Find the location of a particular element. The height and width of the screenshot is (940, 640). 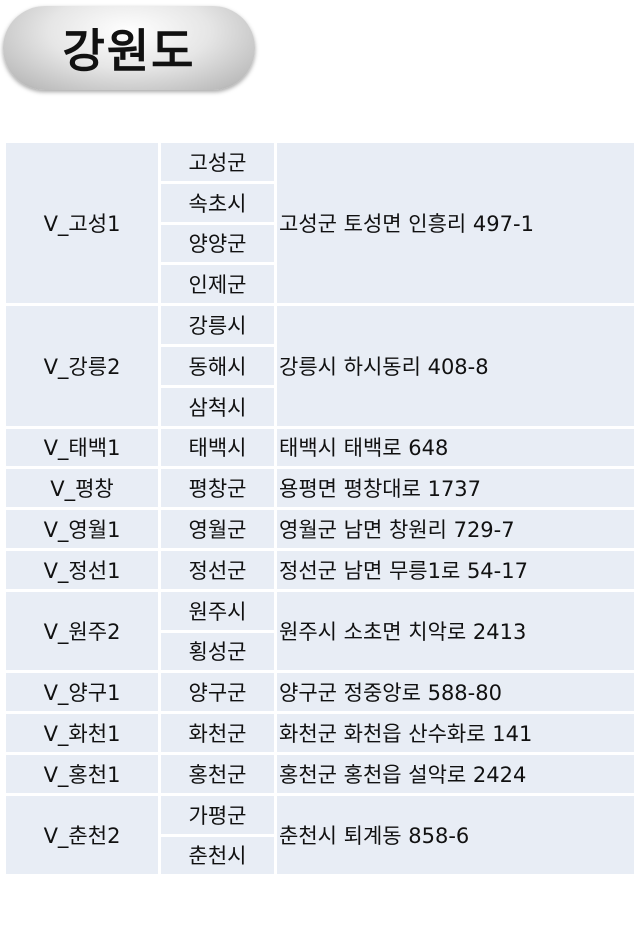

station-name-cell: V_평창 is located at coordinates (82, 488).